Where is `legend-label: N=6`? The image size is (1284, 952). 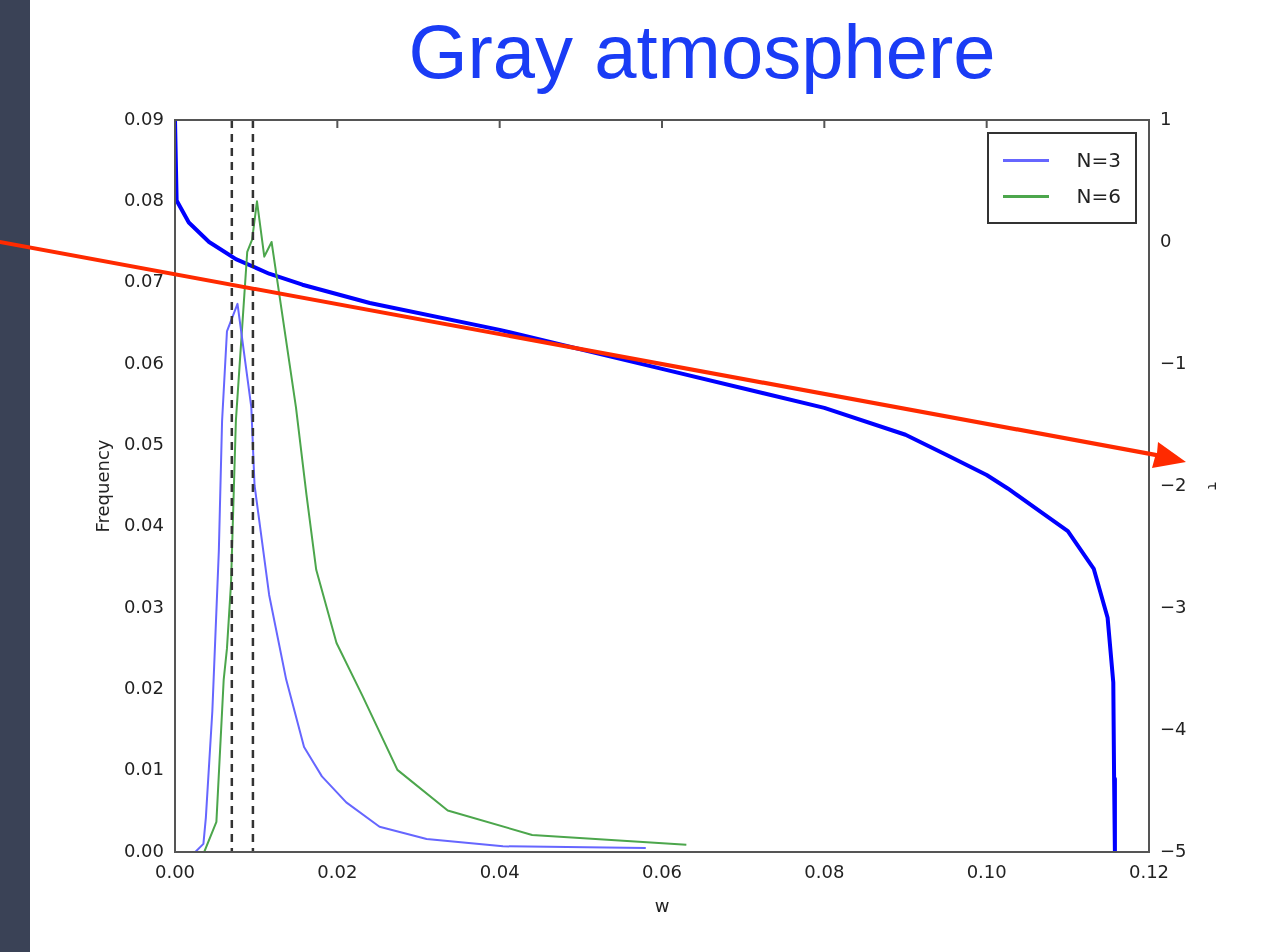 legend-label: N=6 is located at coordinates (1098, 196).